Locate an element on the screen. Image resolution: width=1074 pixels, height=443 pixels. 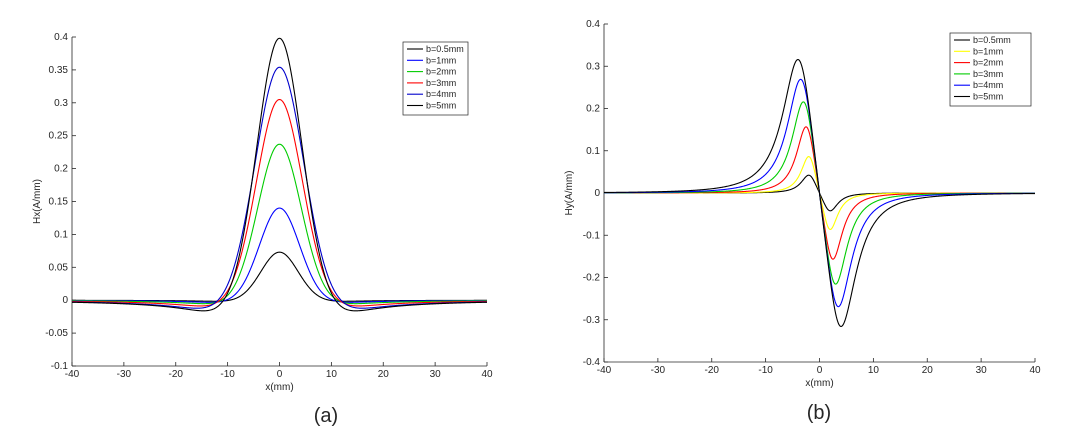
y-tick-label: -0.4 is located at coordinates (592, 362).